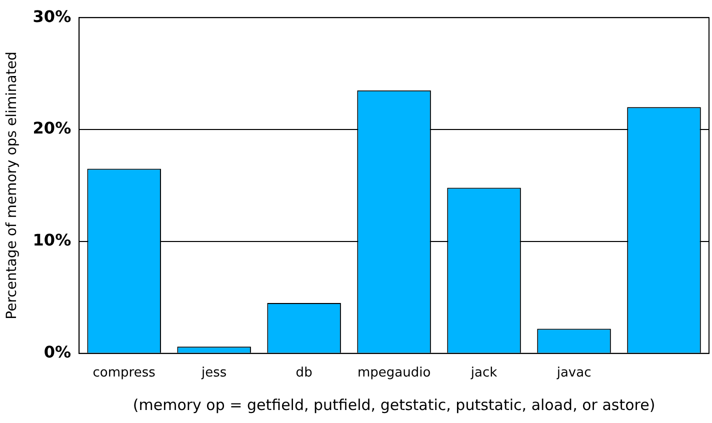  What do you see at coordinates (394, 373) in the screenshot?
I see `x-tick-label: mpegaudio` at bounding box center [394, 373].